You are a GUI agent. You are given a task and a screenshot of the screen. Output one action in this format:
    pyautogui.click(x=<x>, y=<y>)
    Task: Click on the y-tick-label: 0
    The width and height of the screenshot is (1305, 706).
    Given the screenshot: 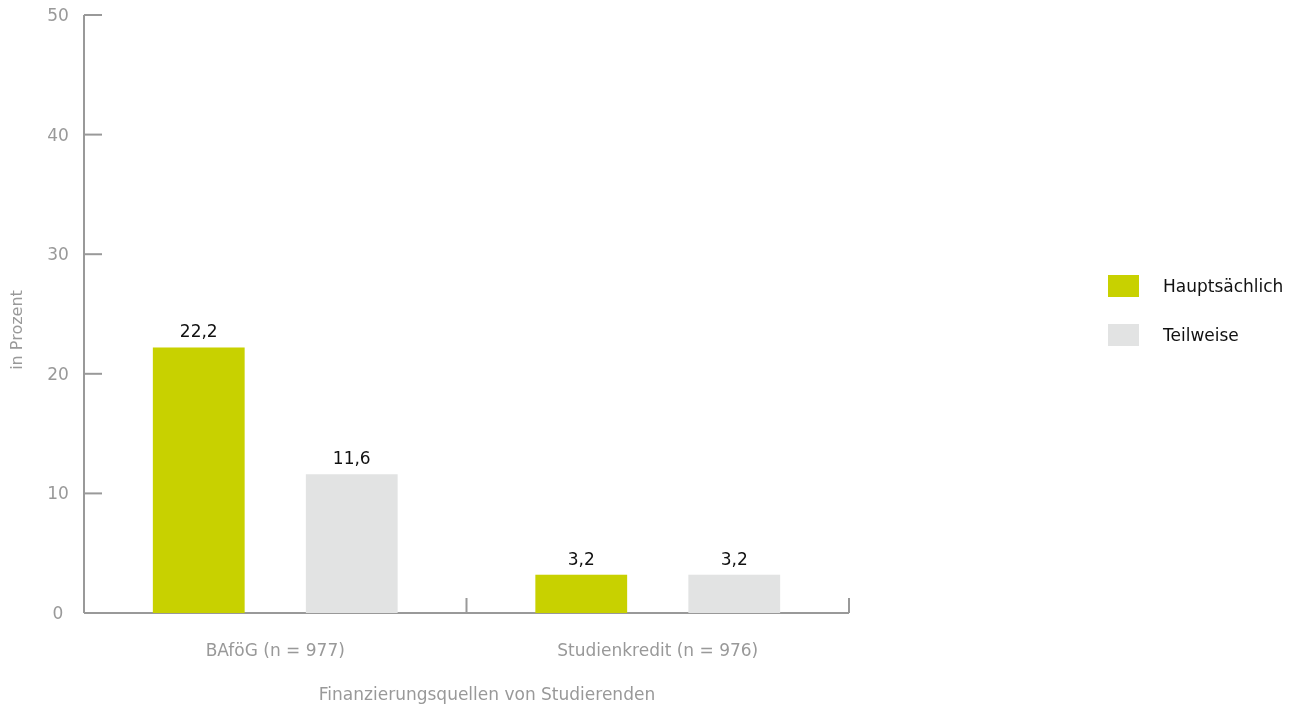 What is the action you would take?
    pyautogui.click(x=58, y=612)
    